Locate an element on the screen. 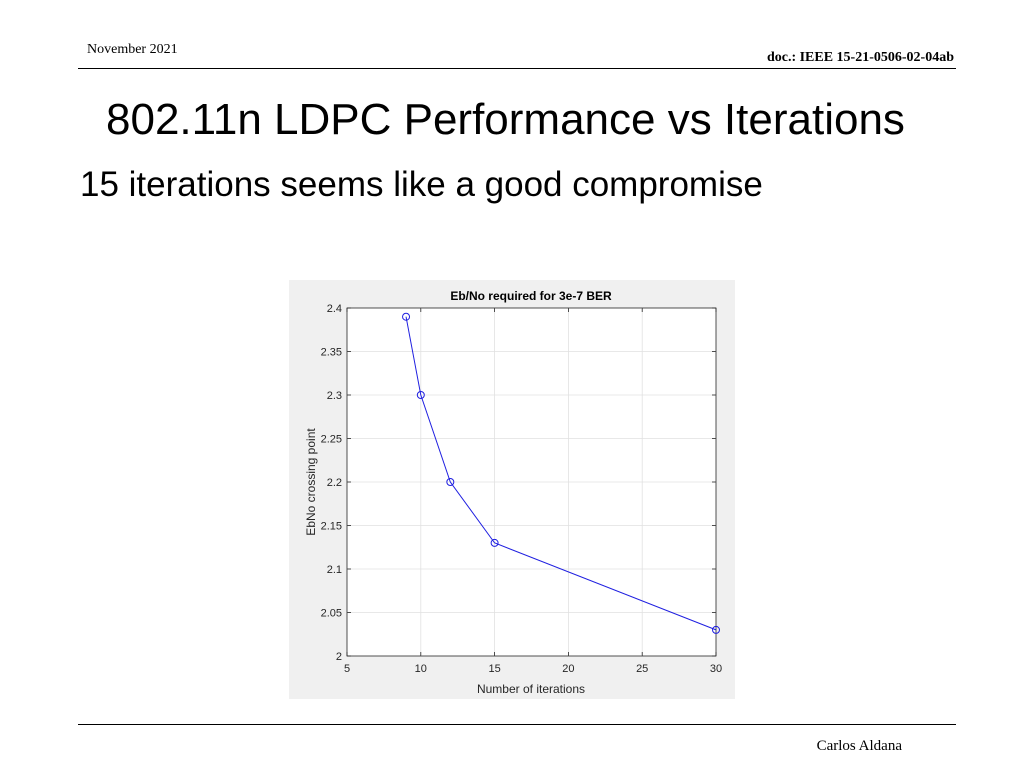 The height and width of the screenshot is (768, 1024). y-tick-label: 2.15 is located at coordinates (331, 527).